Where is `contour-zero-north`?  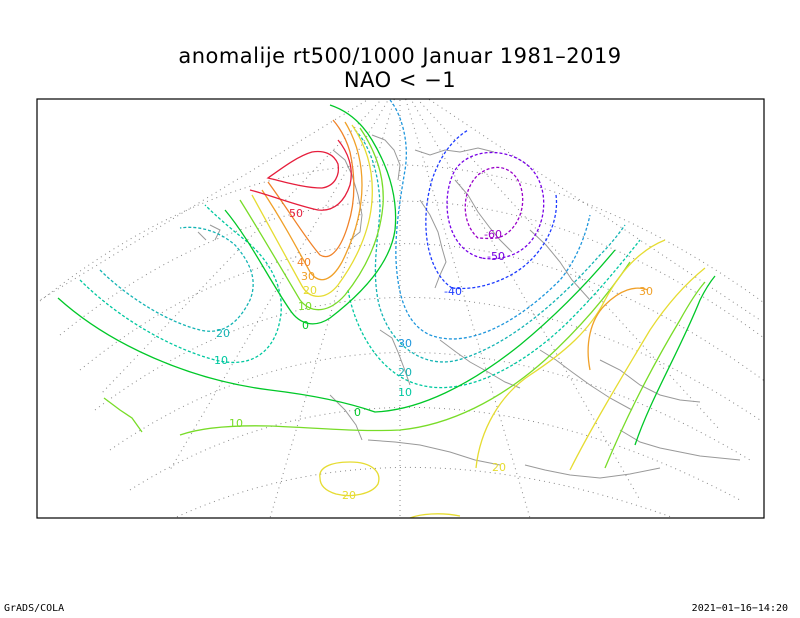
contour-zero-north is located at coordinates (310, 214).